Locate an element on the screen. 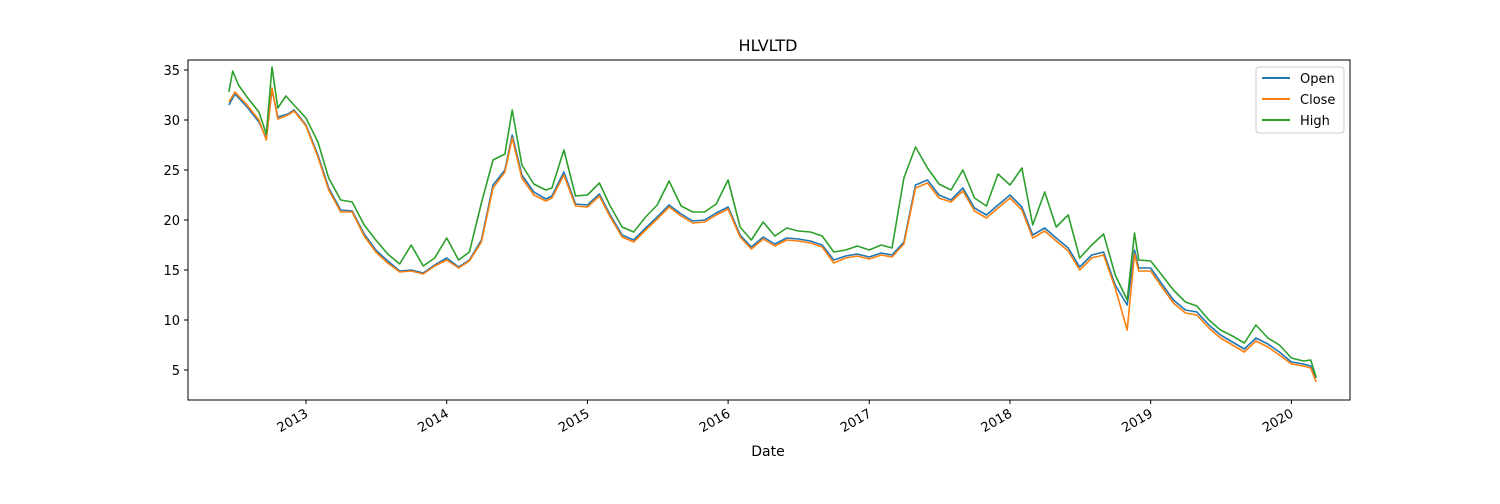  legend: Open Close High is located at coordinates (1300, 100).